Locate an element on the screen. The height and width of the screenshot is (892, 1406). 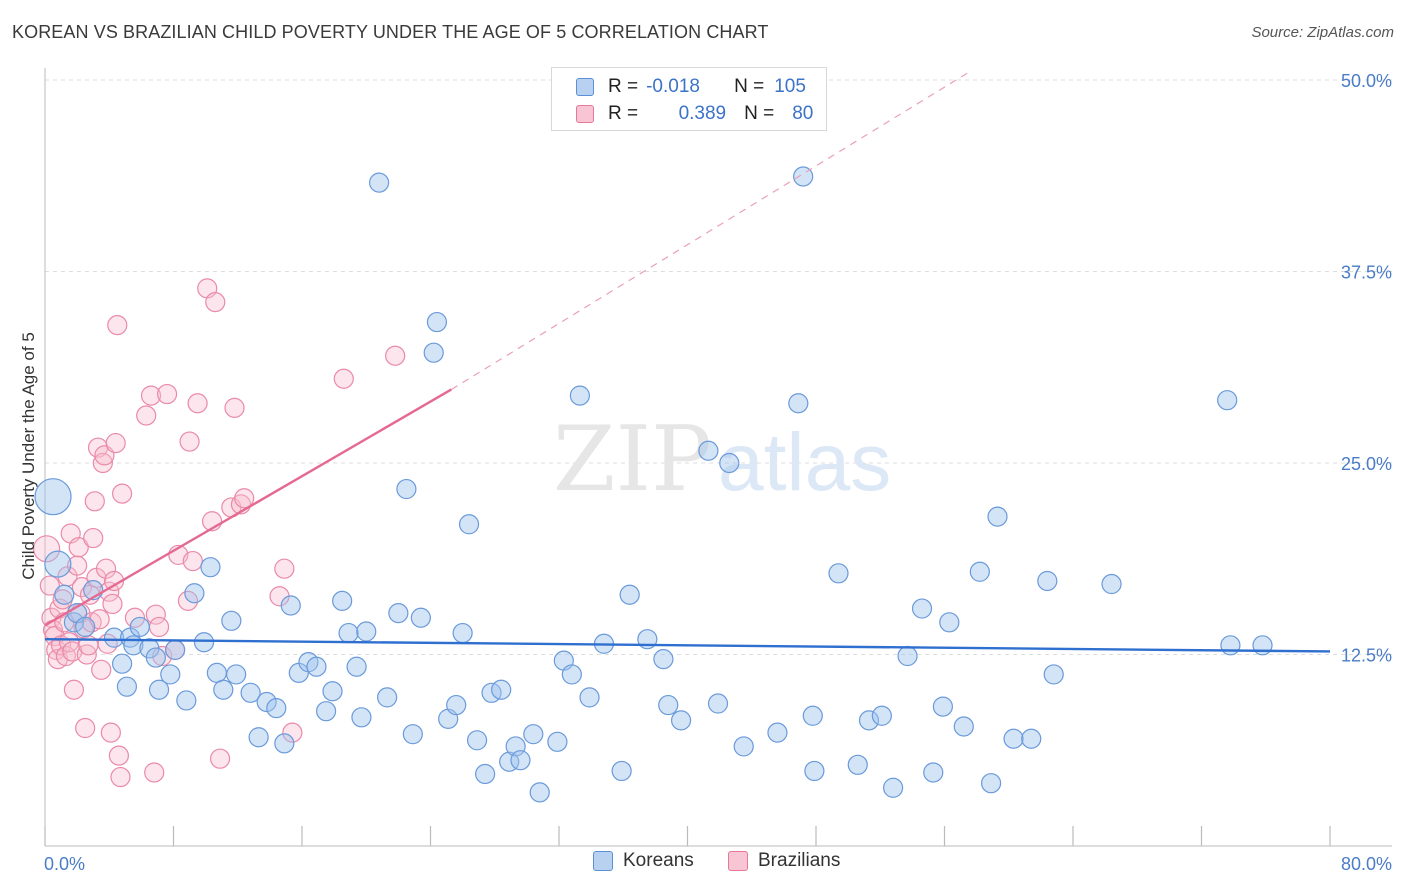
series-legend: Koreans Brazilians is located at coordinates (703, 864).